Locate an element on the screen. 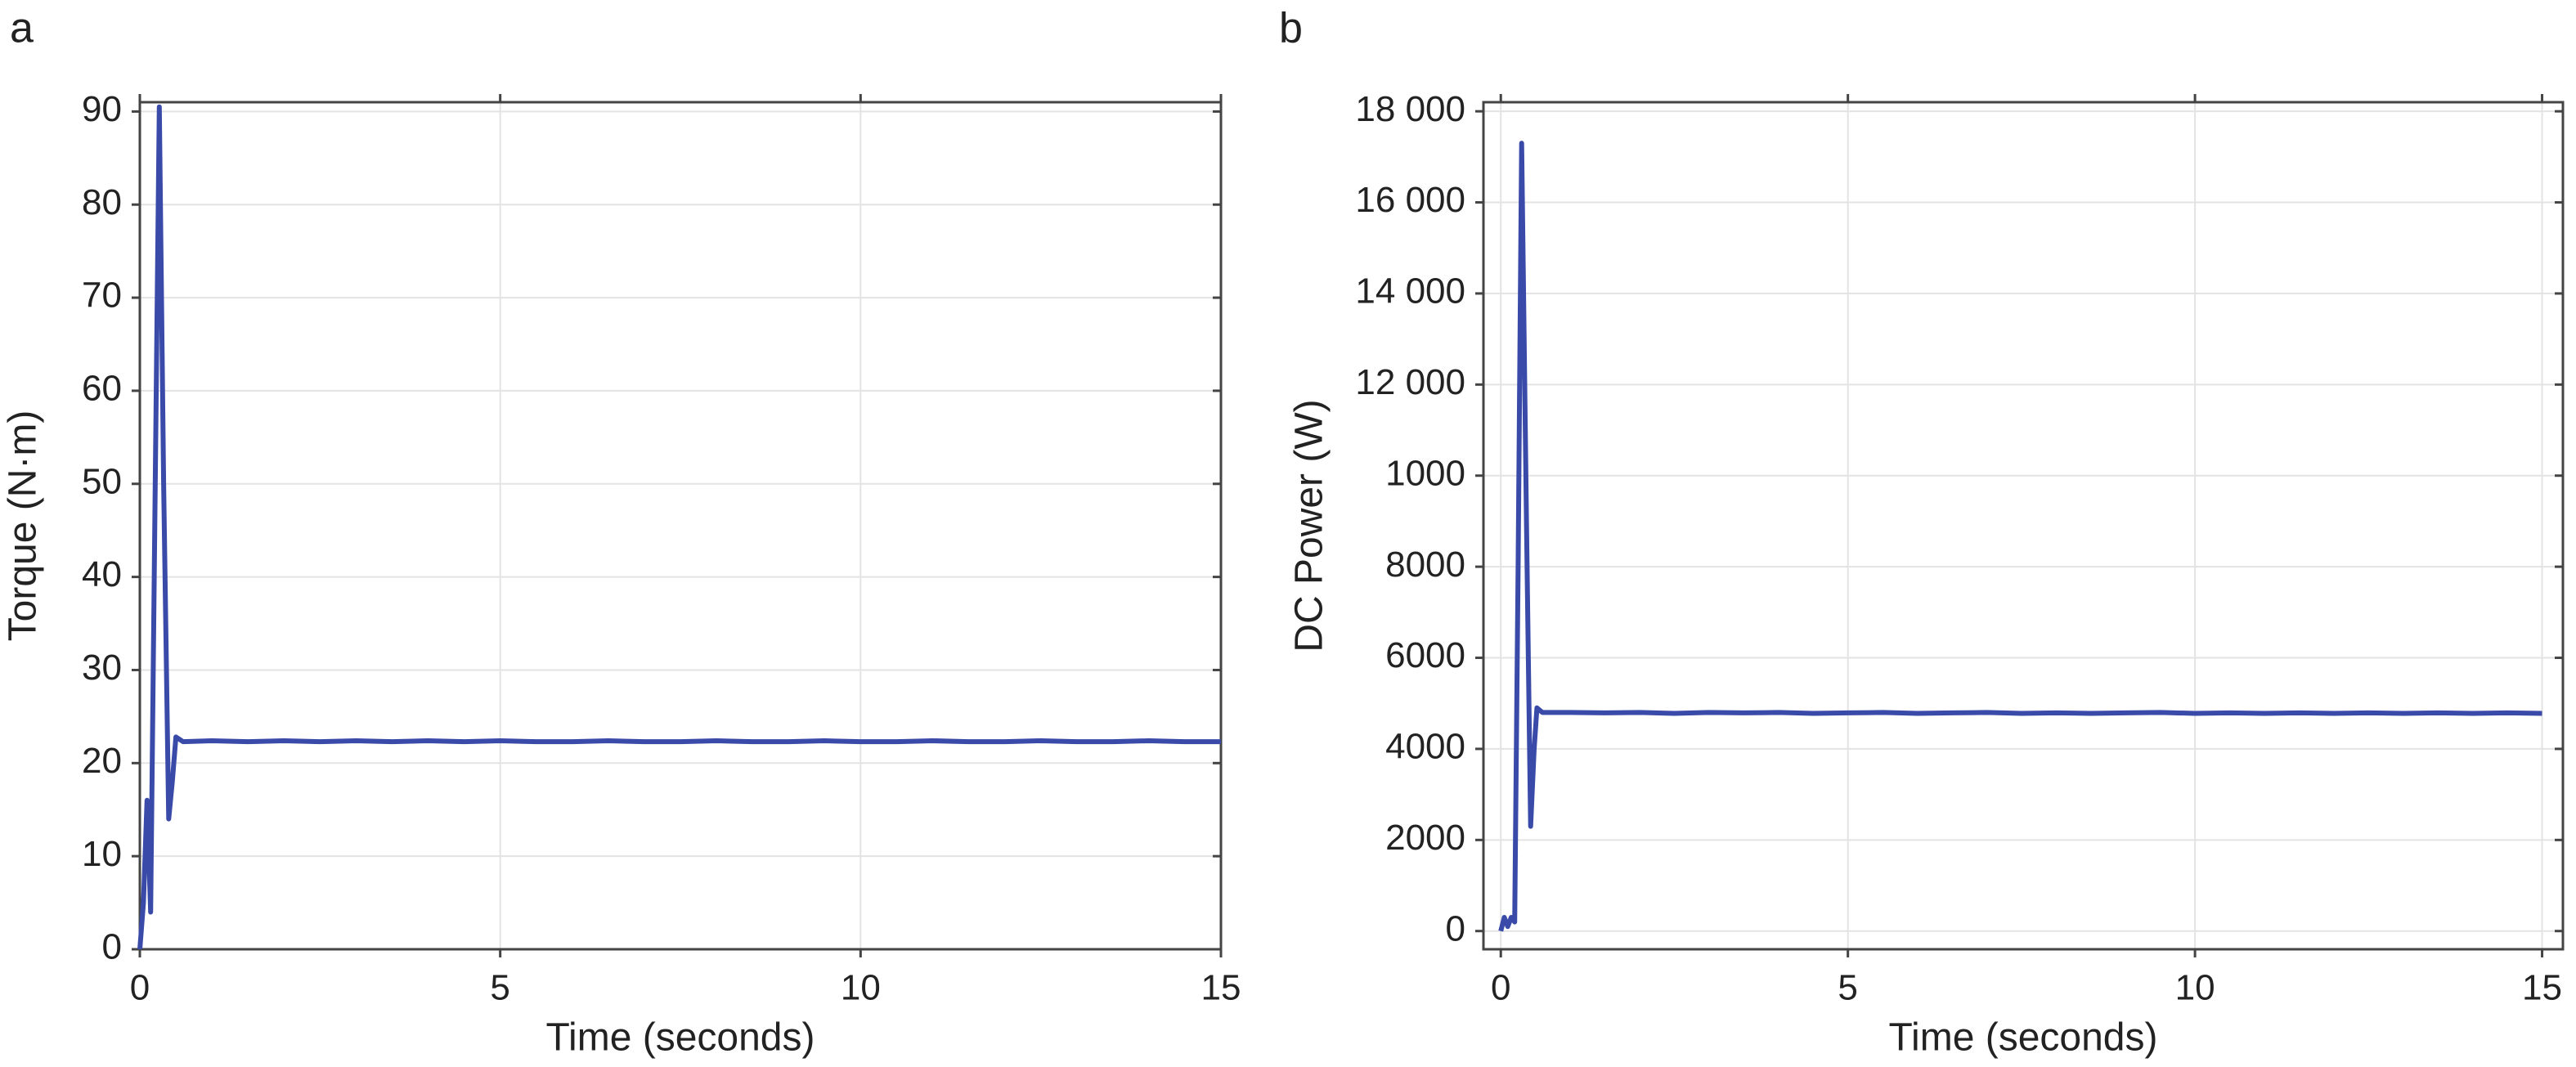 The image size is (2576, 1067). y-tick-label: 18 000 is located at coordinates (1410, 109).